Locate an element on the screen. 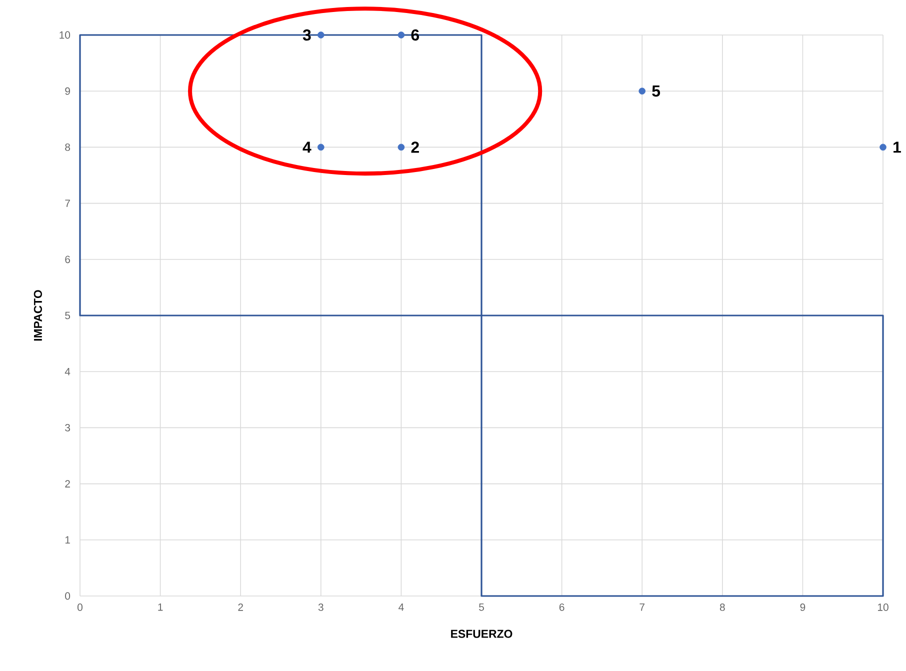 The height and width of the screenshot is (671, 906). x-tick-label: 1 is located at coordinates (160, 607).